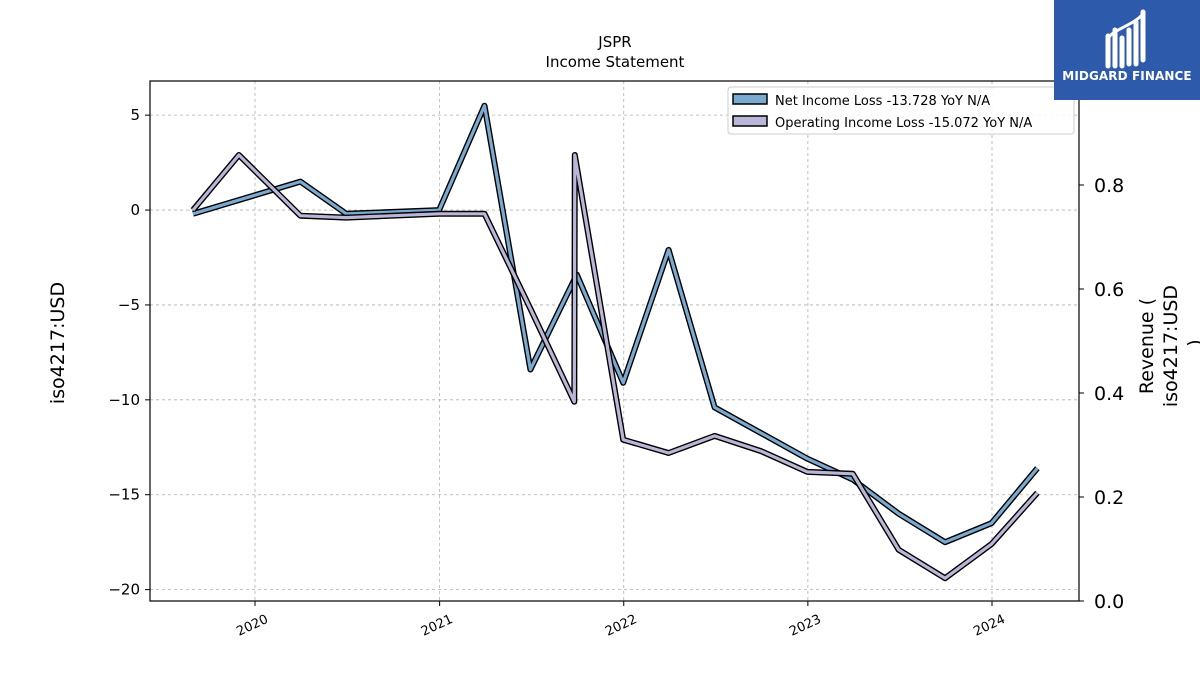 This screenshot has height=675, width=1200. Describe the element at coordinates (989, 626) in the screenshot. I see `x-tick-label: 2024` at that location.